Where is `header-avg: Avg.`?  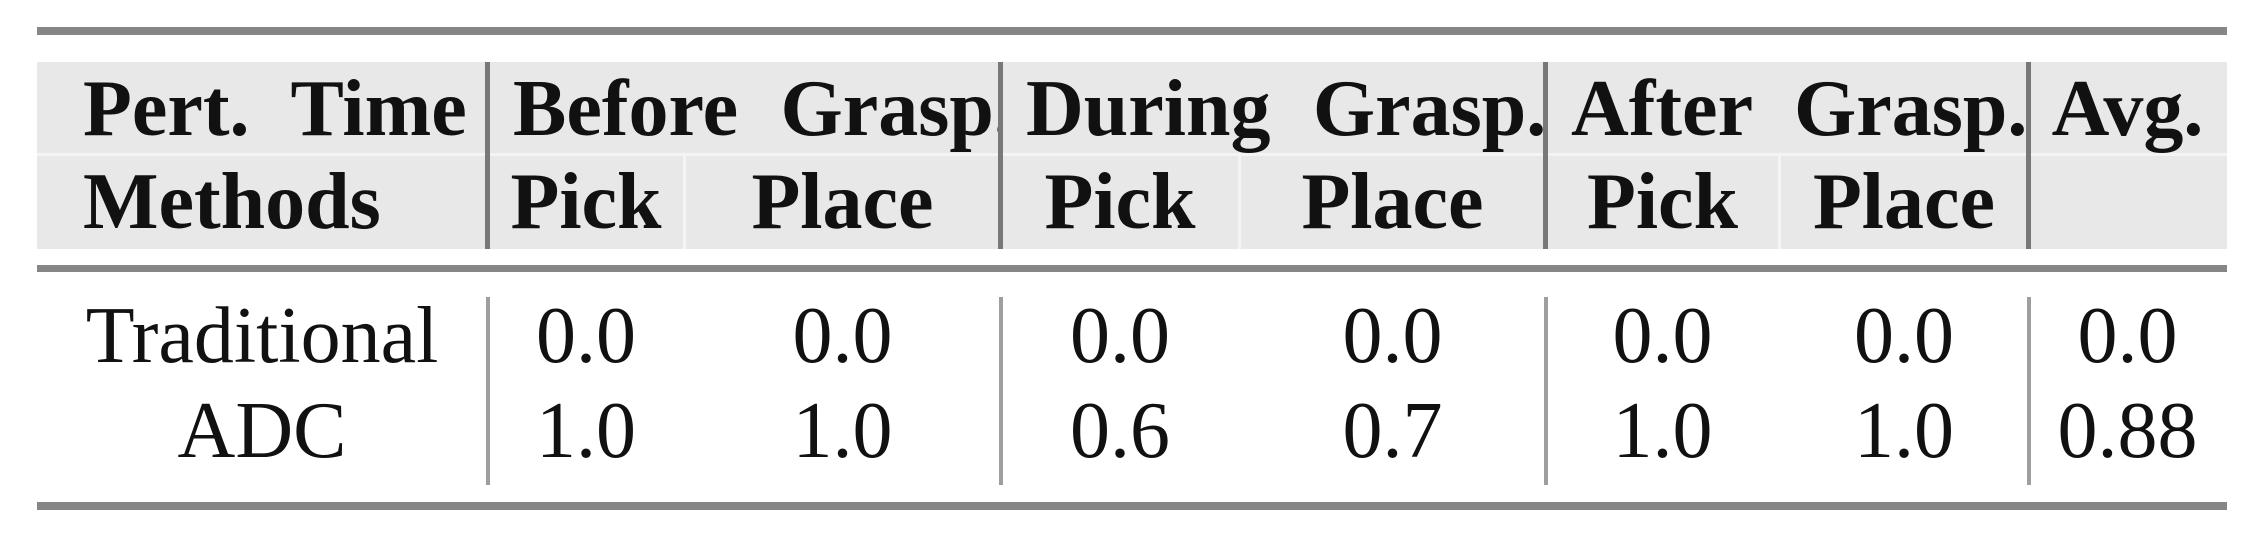 header-avg: Avg. is located at coordinates (2127, 108).